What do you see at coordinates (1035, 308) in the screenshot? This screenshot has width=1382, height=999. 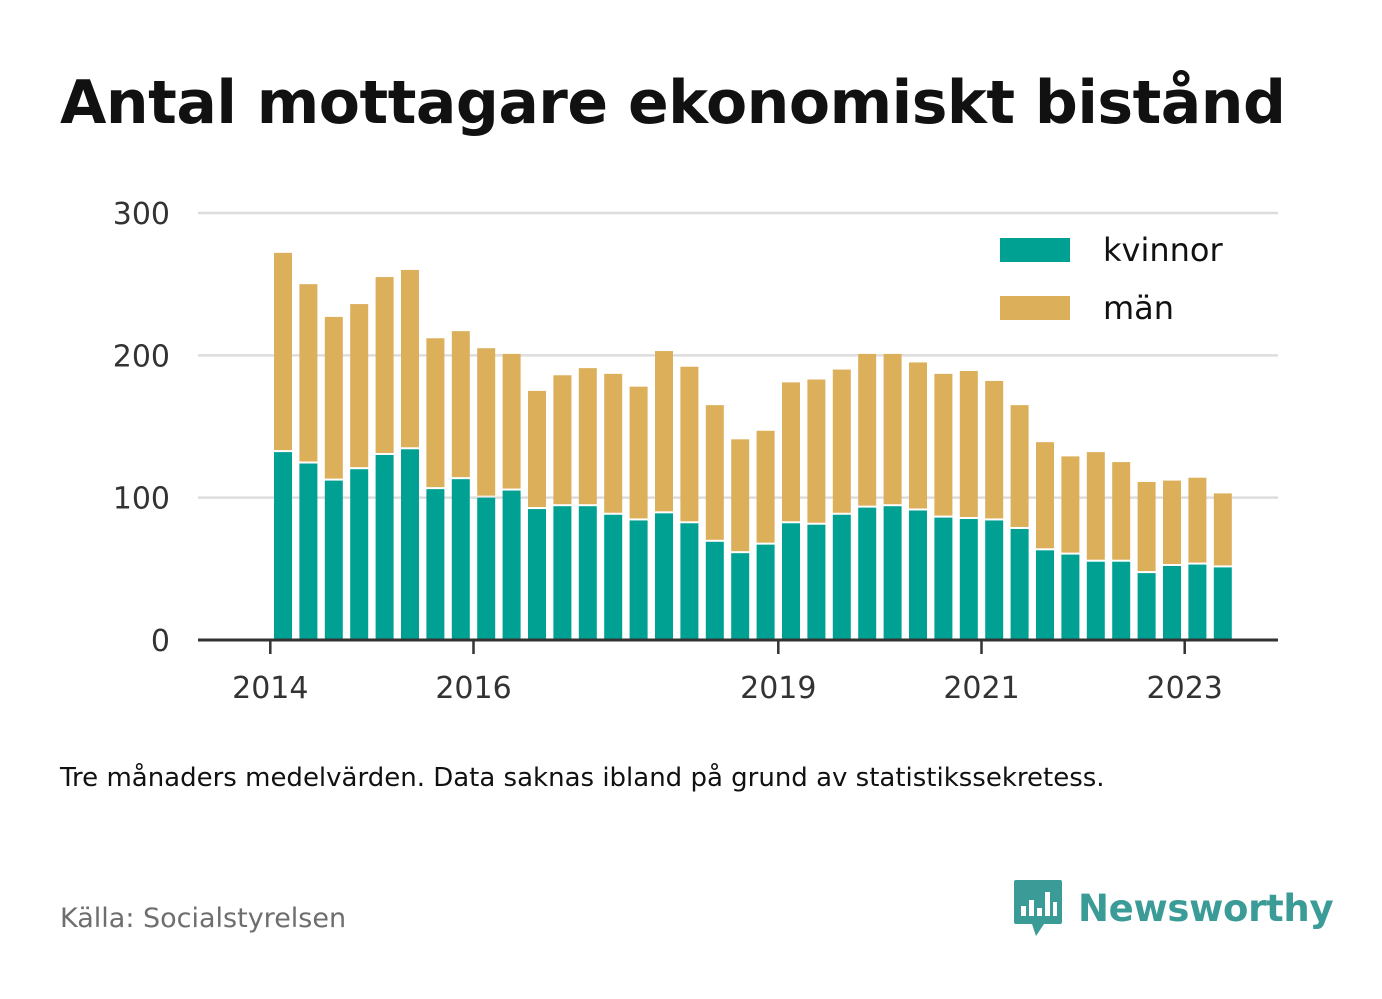 I see `legend-swatch-män` at bounding box center [1035, 308].